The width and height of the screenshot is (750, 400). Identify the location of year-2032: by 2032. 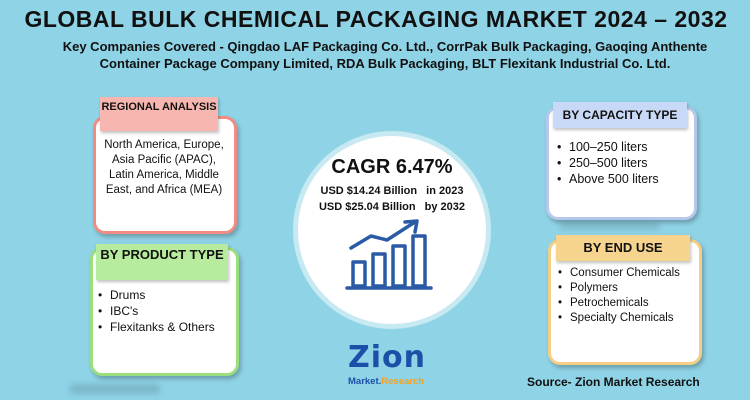
(445, 207).